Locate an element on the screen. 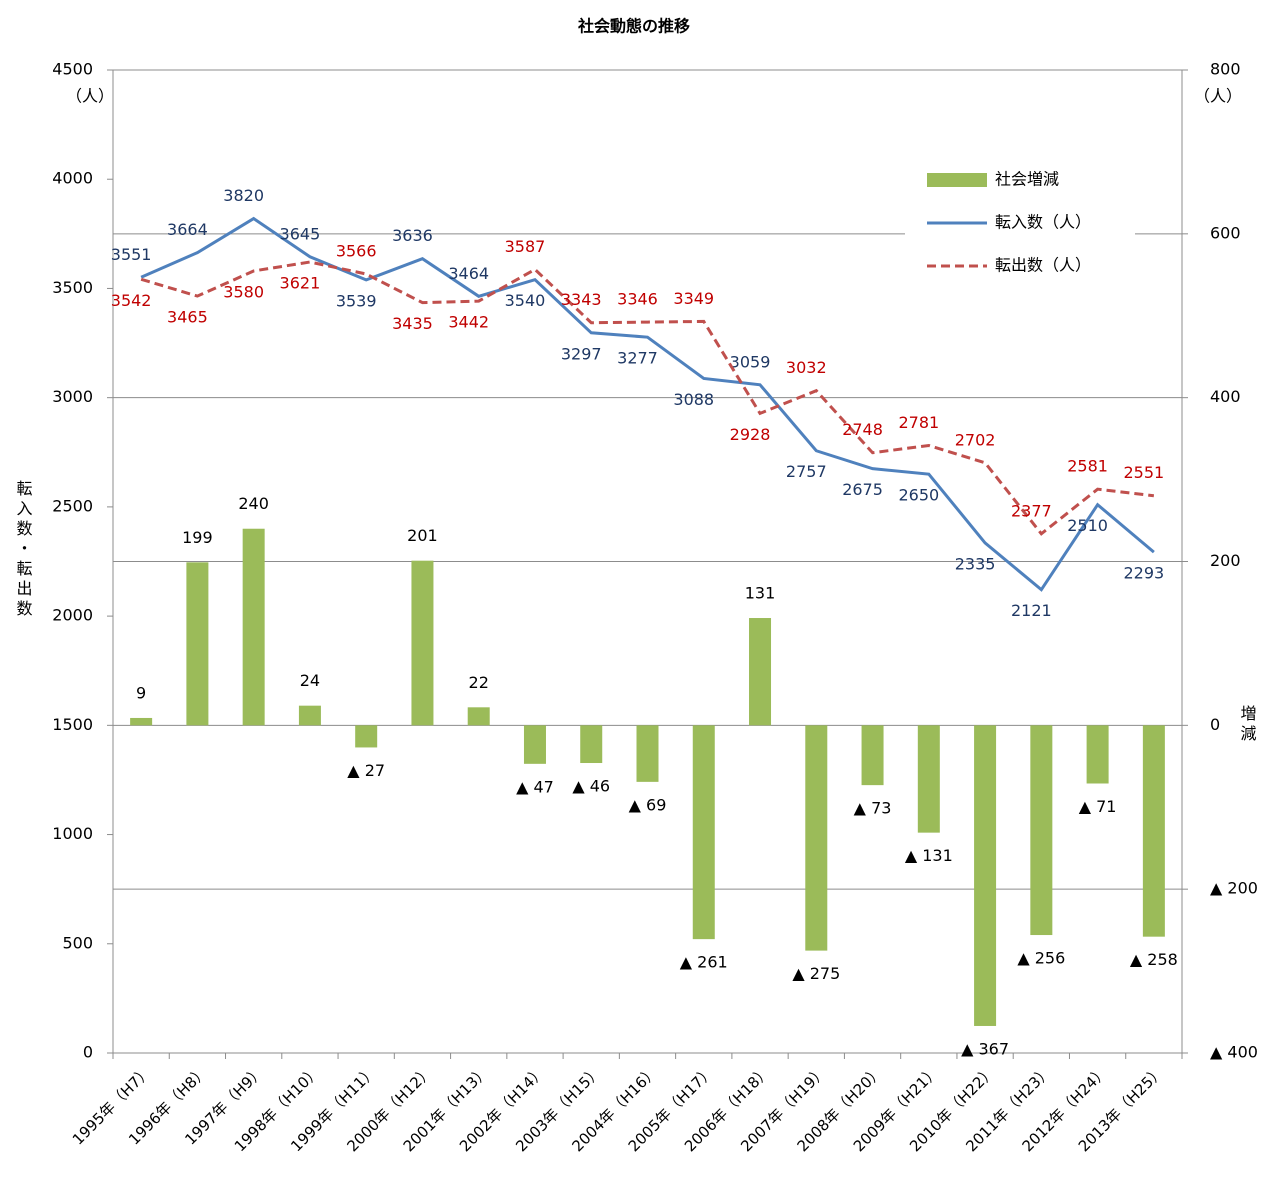  y2-tick-label: 400 is located at coordinates (1225, 396).